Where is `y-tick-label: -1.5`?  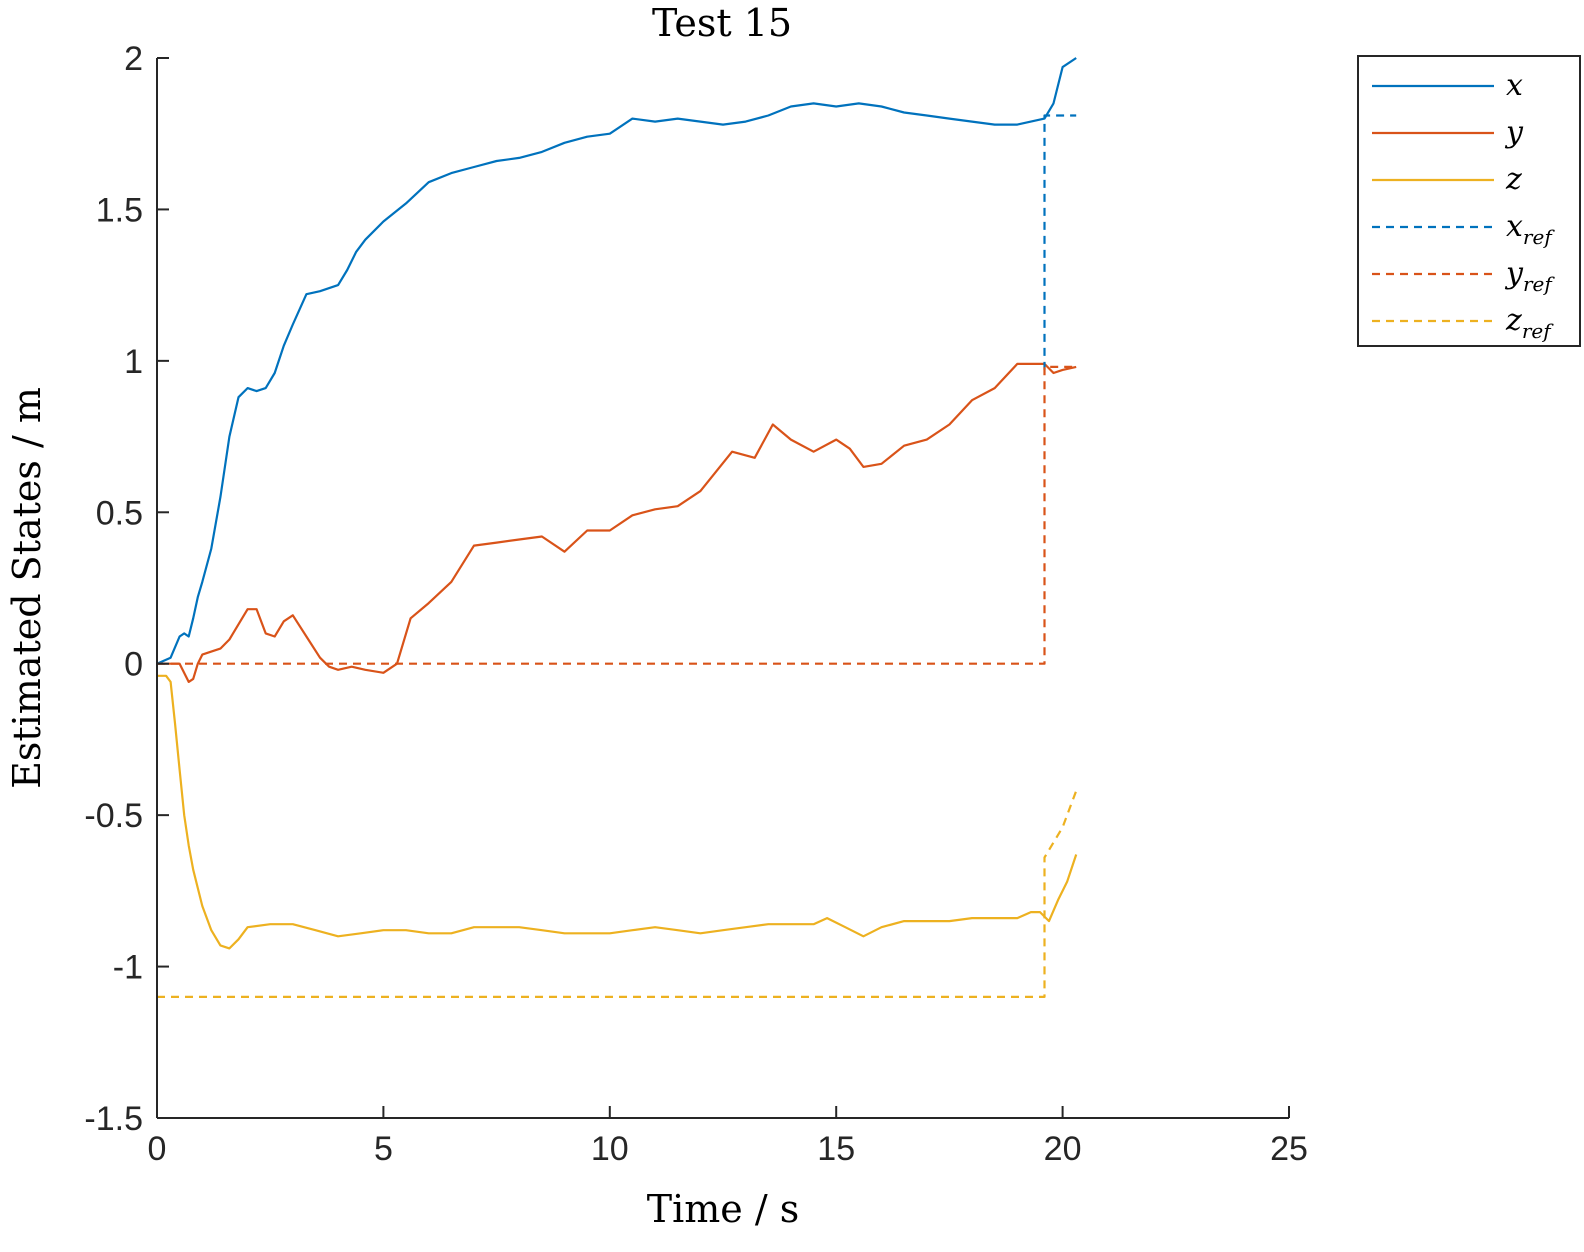
y-tick-label: -1.5 is located at coordinates (113, 1119).